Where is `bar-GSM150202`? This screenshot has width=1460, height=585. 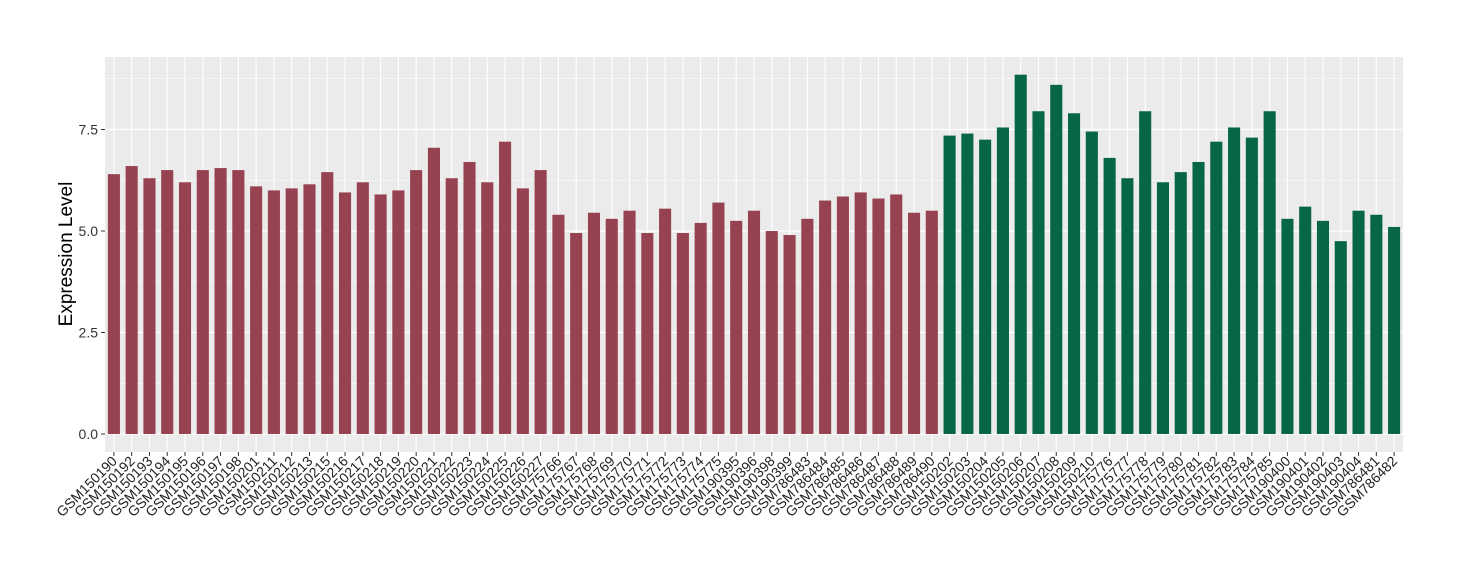
bar-GSM150202 is located at coordinates (949, 284).